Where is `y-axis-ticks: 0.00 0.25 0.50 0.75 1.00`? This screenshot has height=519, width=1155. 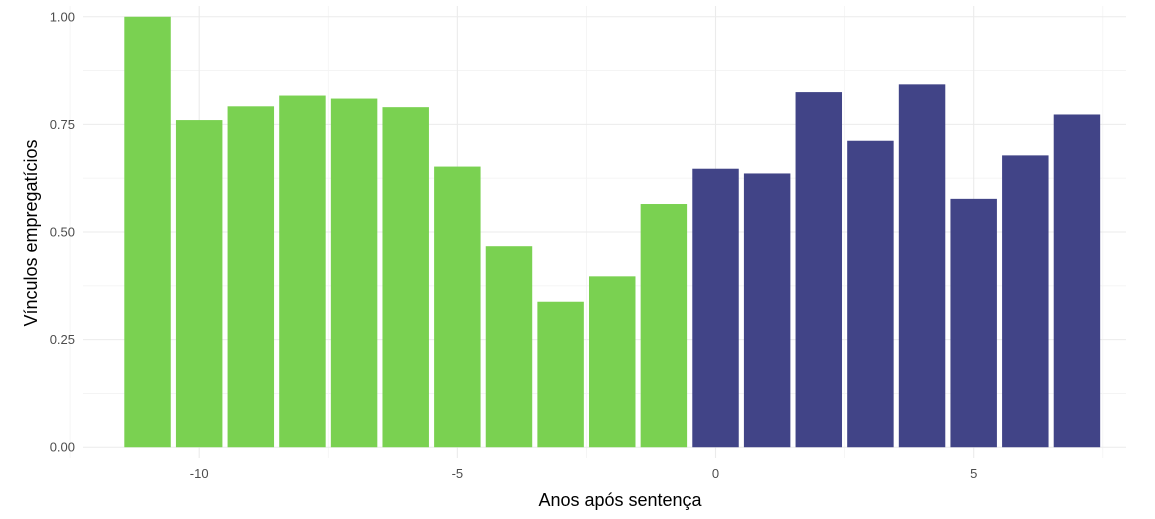 y-axis-ticks: 0.00 0.25 0.50 0.75 1.00 is located at coordinates (62, 231).